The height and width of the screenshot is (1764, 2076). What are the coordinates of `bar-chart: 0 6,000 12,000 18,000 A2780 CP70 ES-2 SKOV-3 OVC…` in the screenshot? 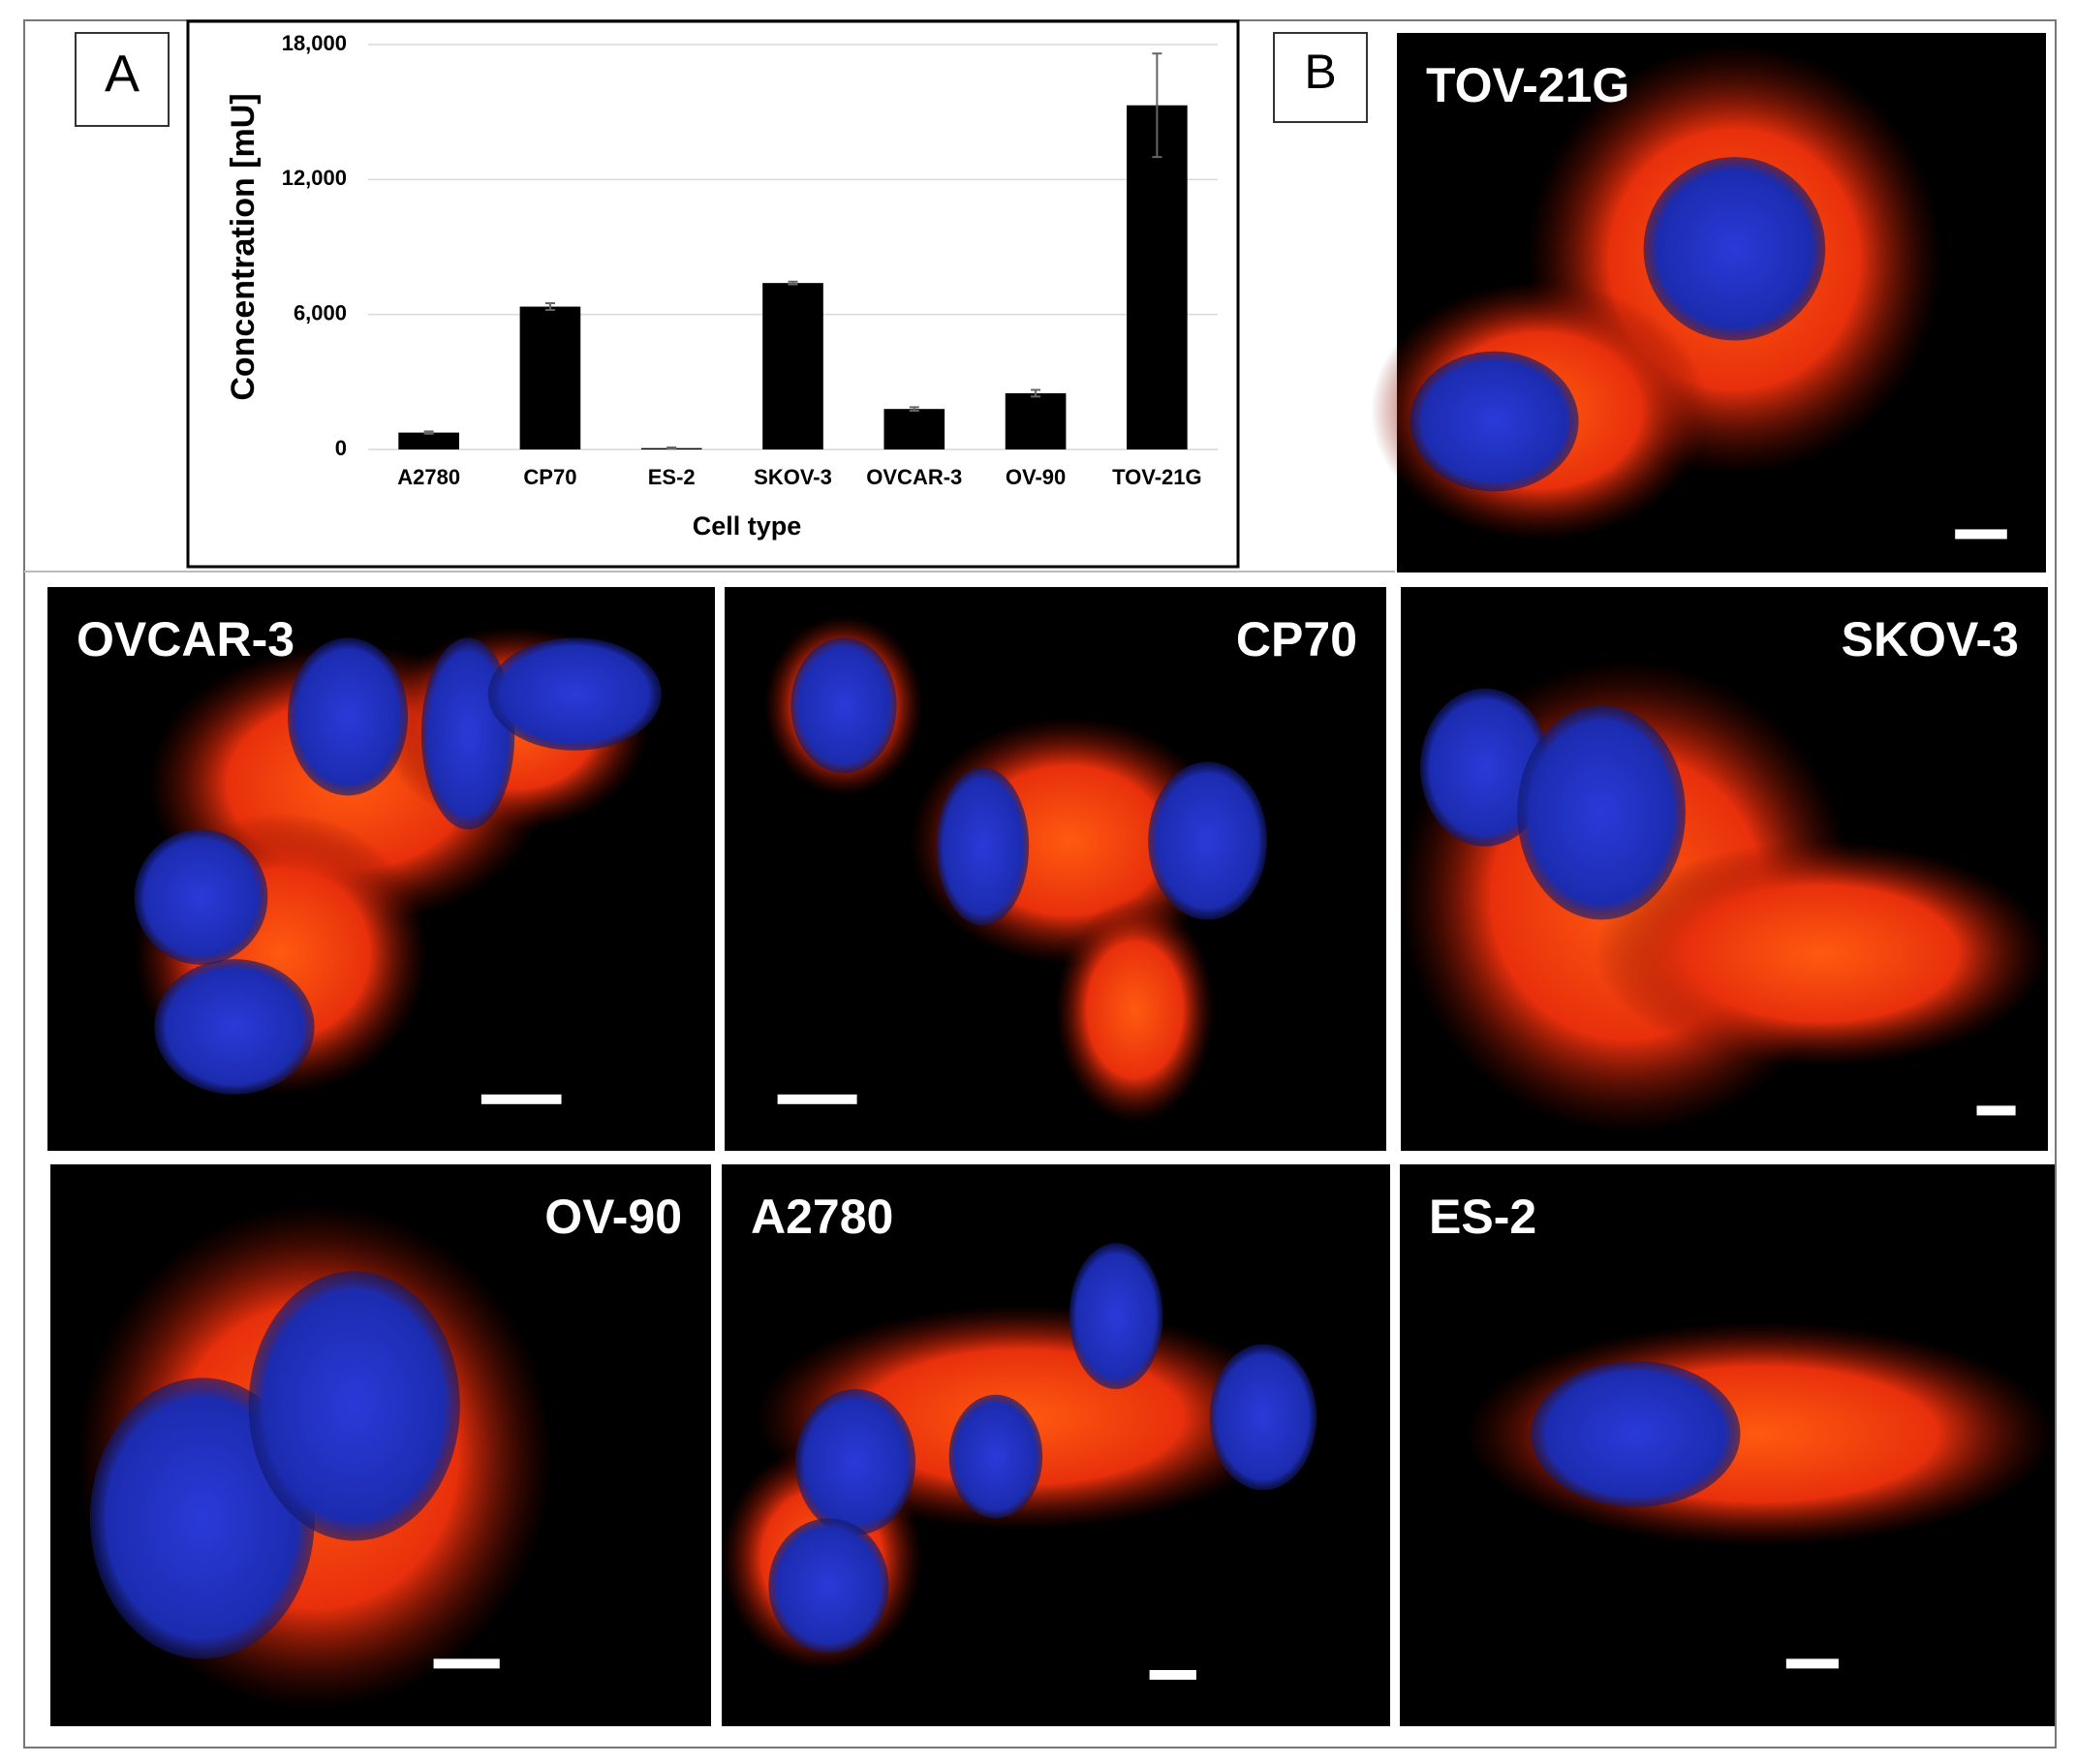 It's located at (750, 260).